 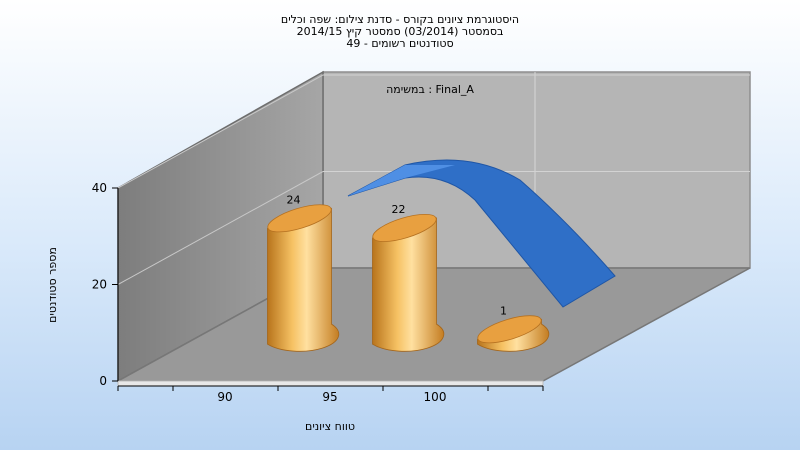 I want to click on bars-group: 24 22 1, so click(x=408, y=272).